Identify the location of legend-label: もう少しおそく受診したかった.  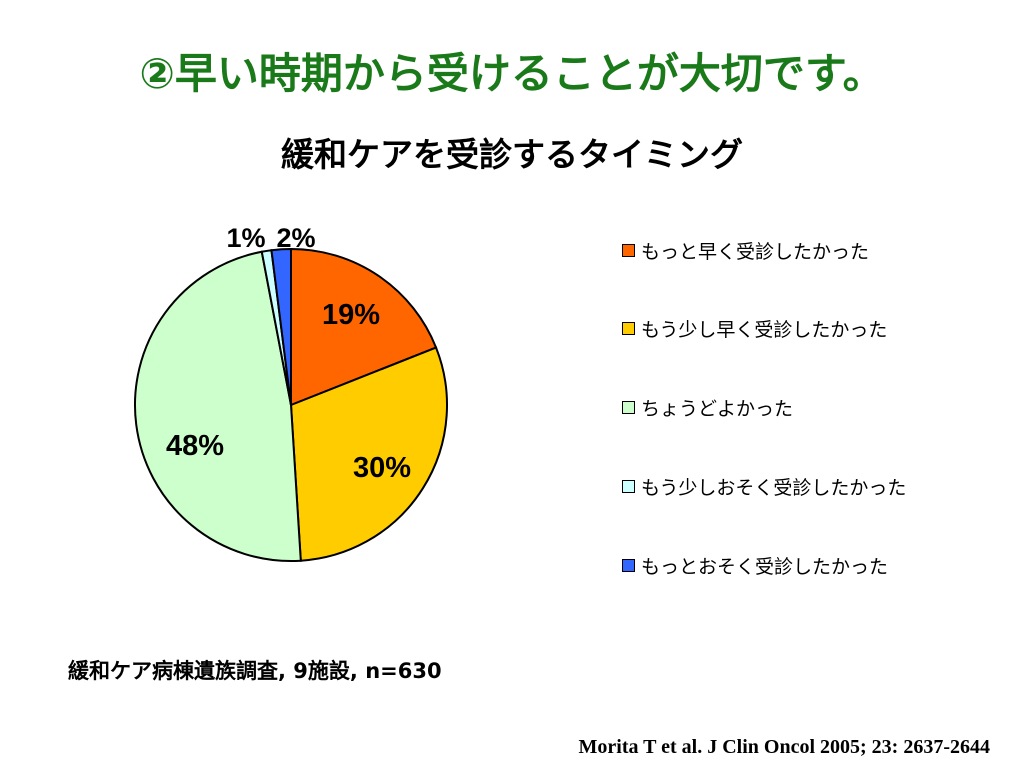
(774, 487).